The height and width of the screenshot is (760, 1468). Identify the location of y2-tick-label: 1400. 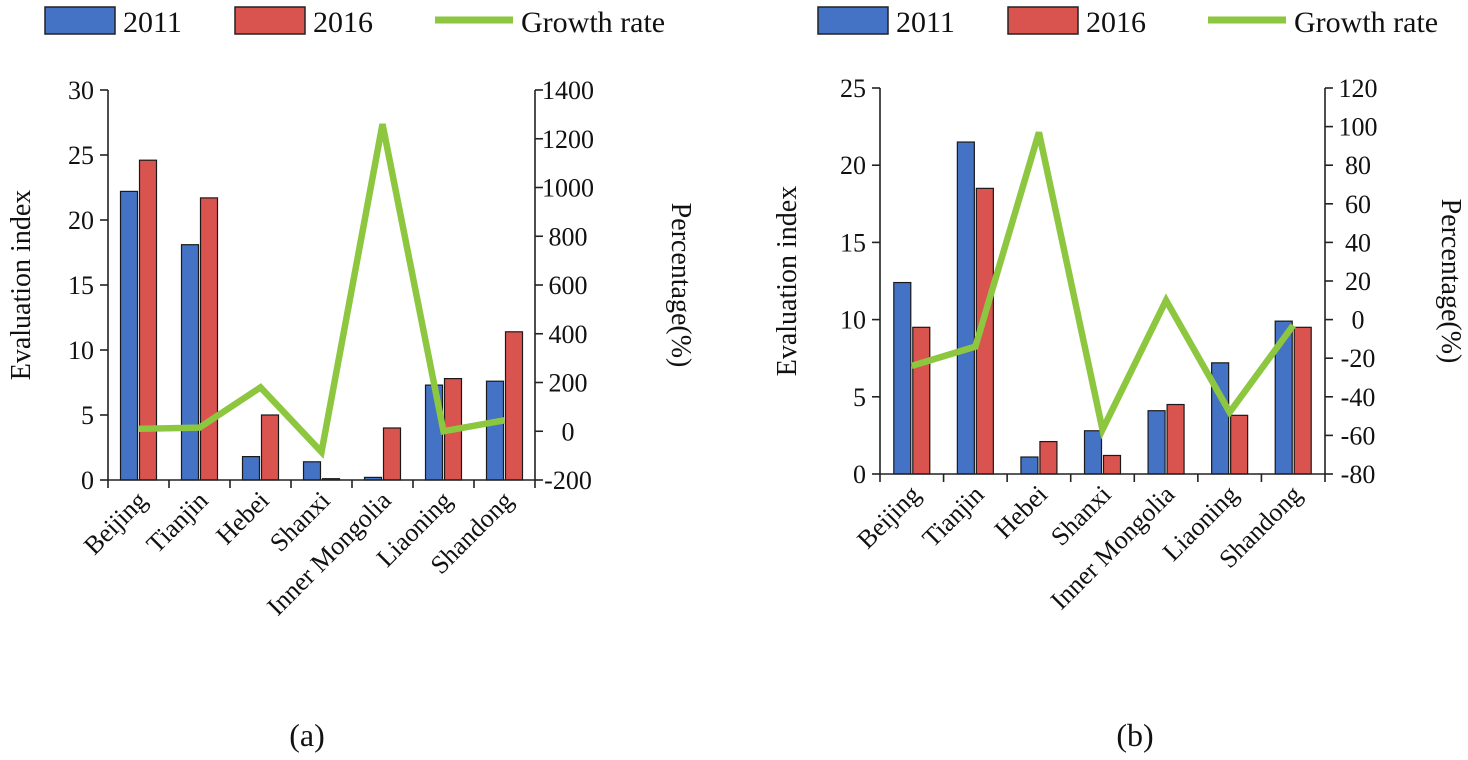
(568, 90).